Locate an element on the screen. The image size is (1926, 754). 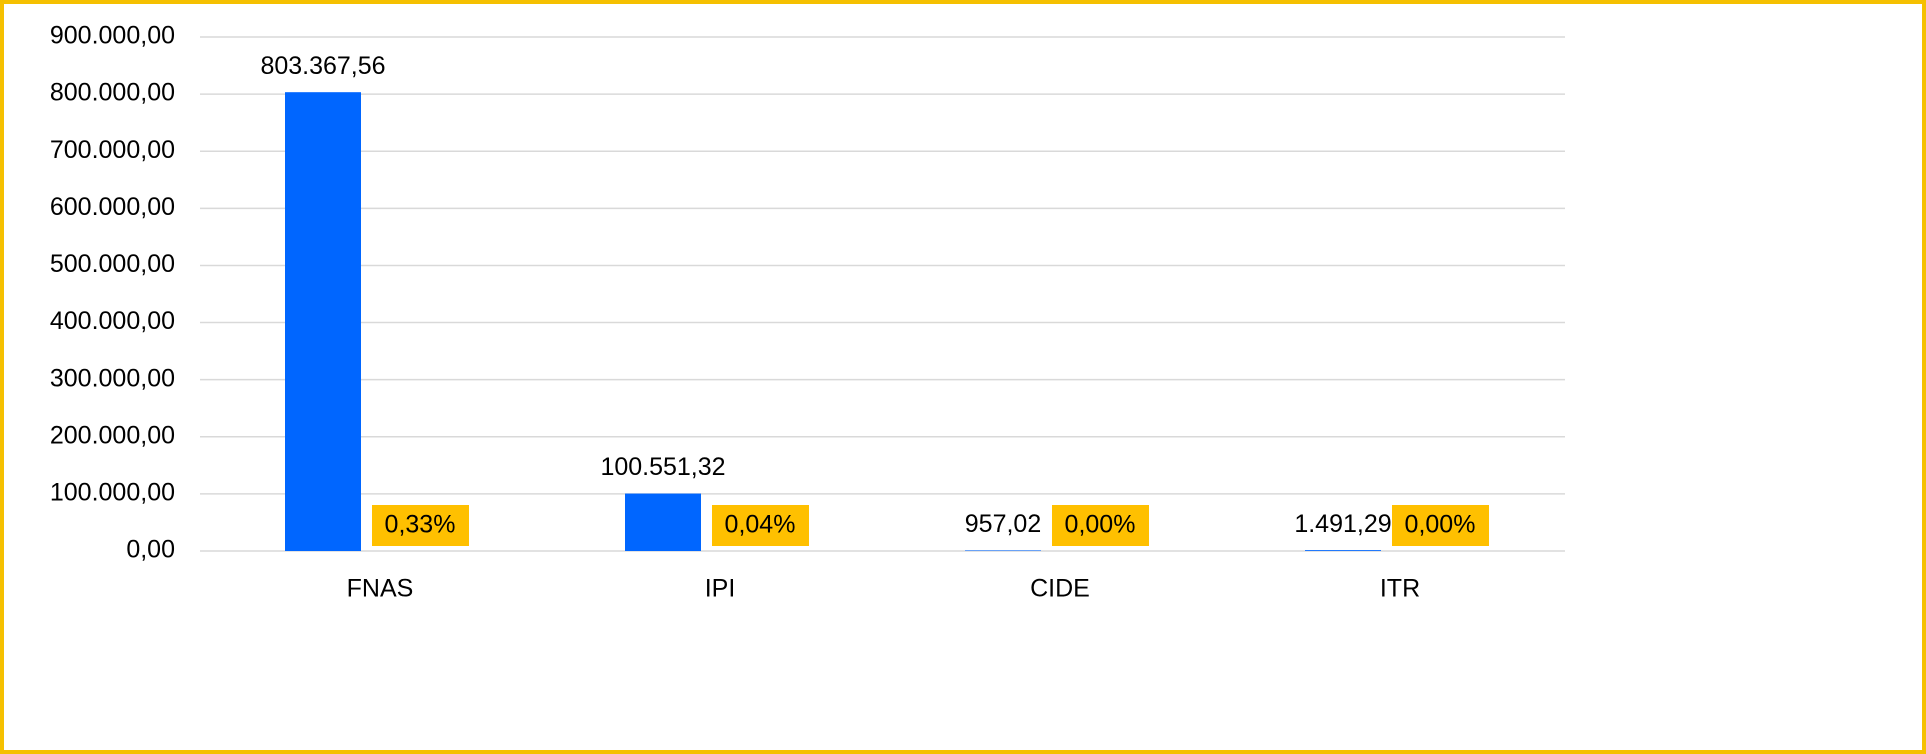
y-tick-label: 500.000,00 is located at coordinates (112, 264).